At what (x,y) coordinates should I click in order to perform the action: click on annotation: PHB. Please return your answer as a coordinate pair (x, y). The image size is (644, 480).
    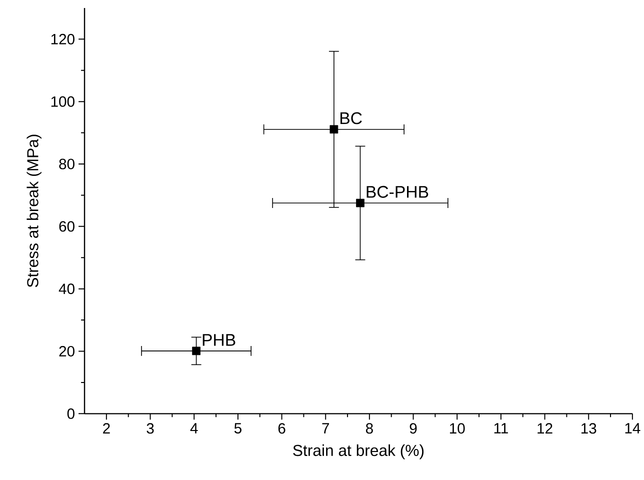
    Looking at the image, I should click on (219, 340).